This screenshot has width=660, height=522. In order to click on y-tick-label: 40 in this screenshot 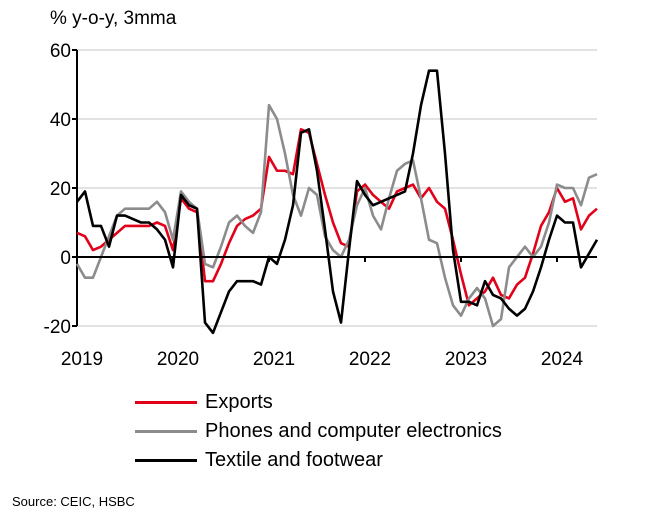, I will do `click(60, 120)`.